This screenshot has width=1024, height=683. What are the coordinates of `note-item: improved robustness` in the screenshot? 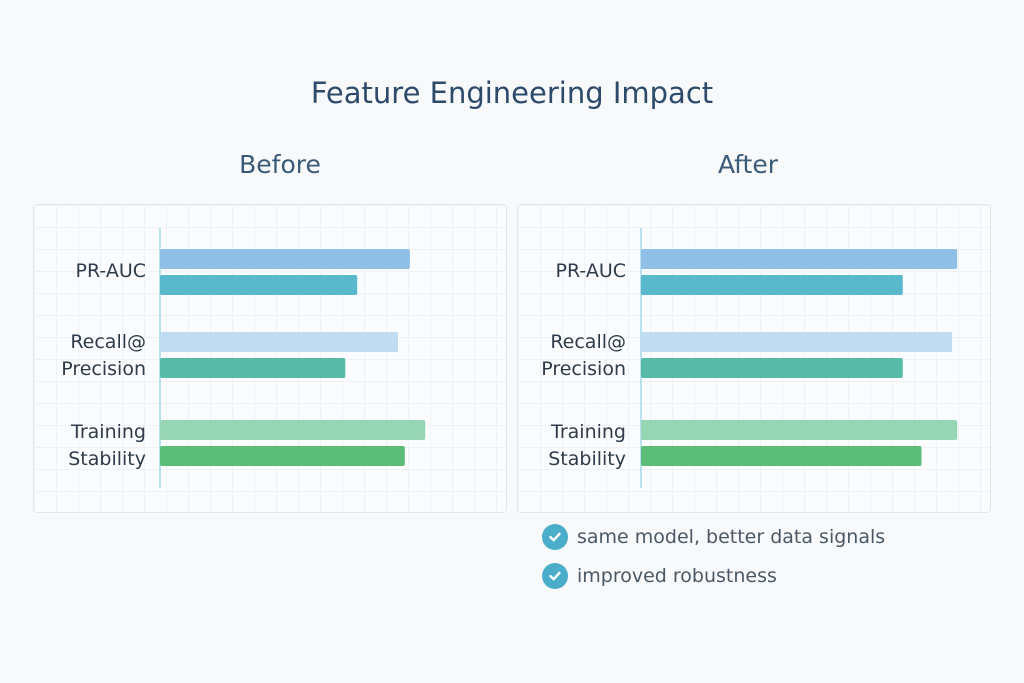 It's located at (659, 576).